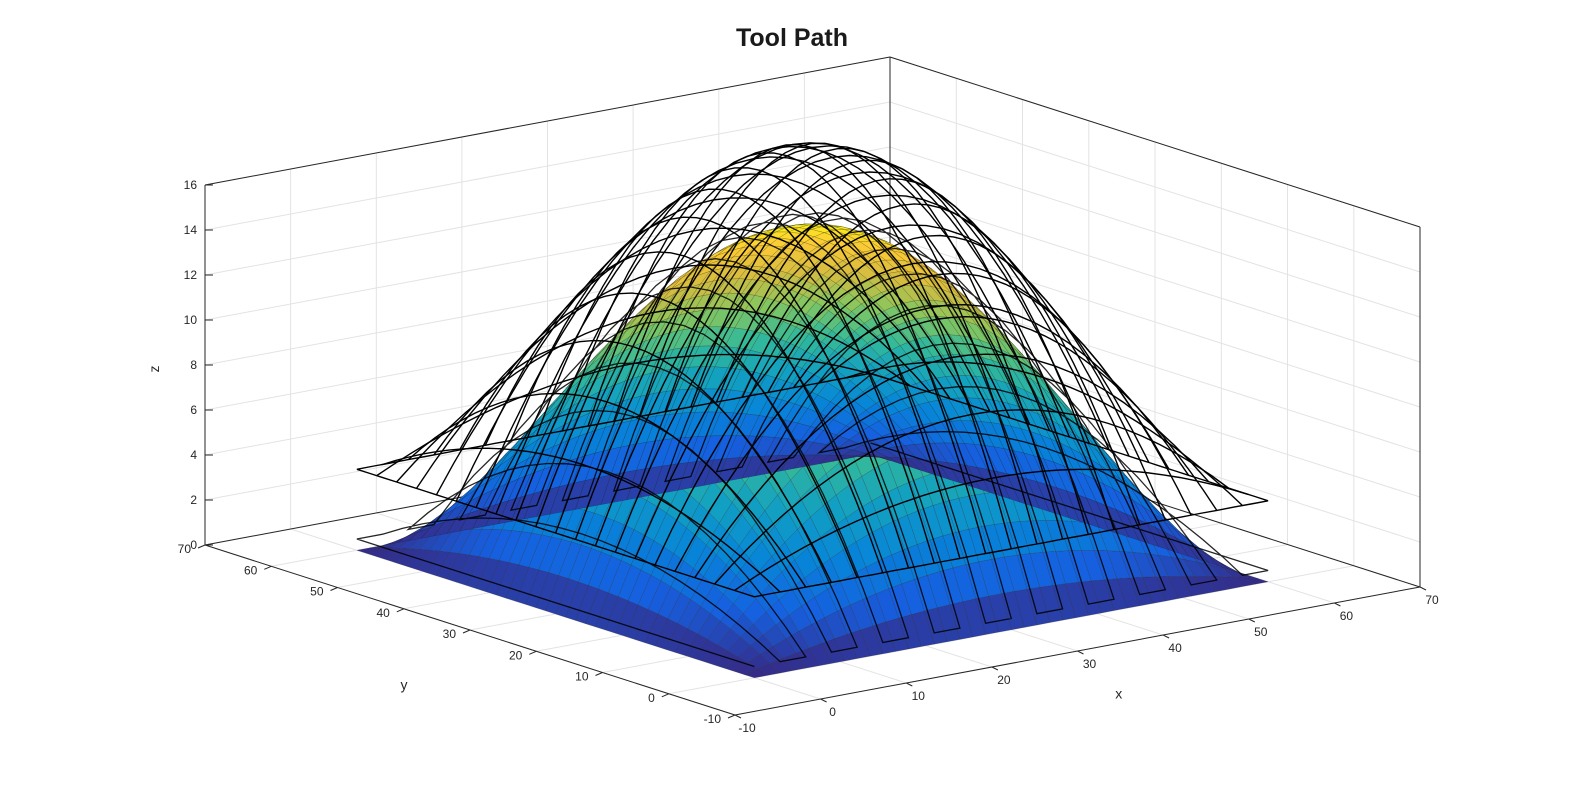 This screenshot has width=1584, height=808. I want to click on x-tick-label: 40, so click(1175, 648).